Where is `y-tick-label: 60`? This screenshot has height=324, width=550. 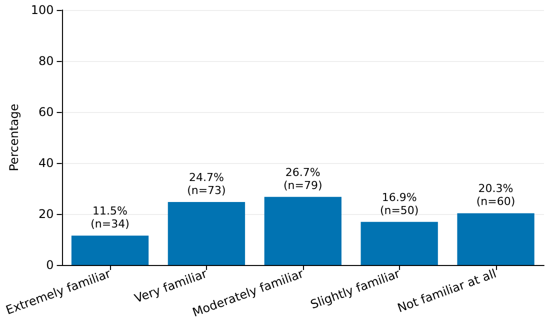
y-tick-label: 60 is located at coordinates (46, 112).